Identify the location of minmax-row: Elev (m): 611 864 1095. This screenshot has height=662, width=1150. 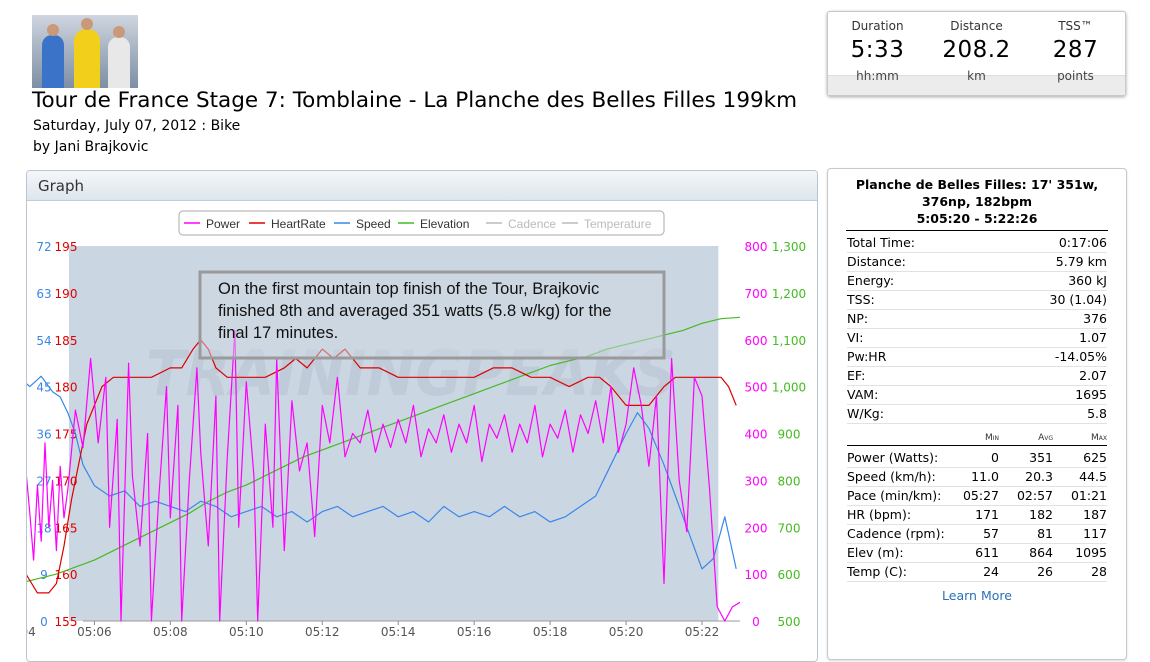
(977, 553).